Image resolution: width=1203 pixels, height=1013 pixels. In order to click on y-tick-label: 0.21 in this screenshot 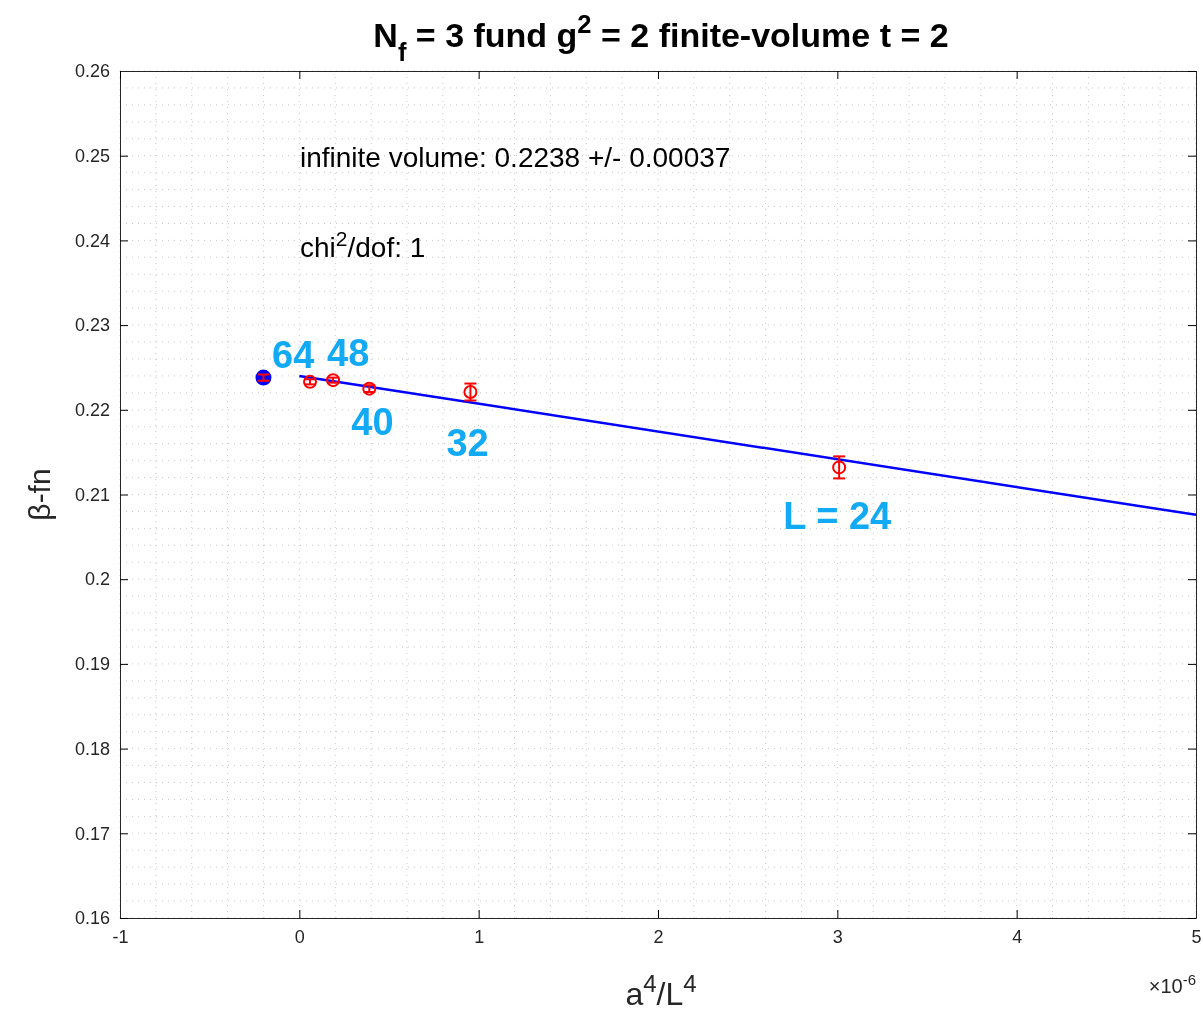, I will do `click(92, 494)`.